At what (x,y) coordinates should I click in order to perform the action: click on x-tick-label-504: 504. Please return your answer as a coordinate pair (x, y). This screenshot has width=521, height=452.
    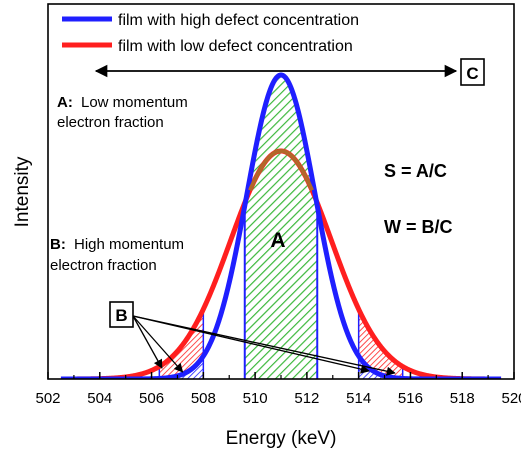
    Looking at the image, I should click on (99, 398).